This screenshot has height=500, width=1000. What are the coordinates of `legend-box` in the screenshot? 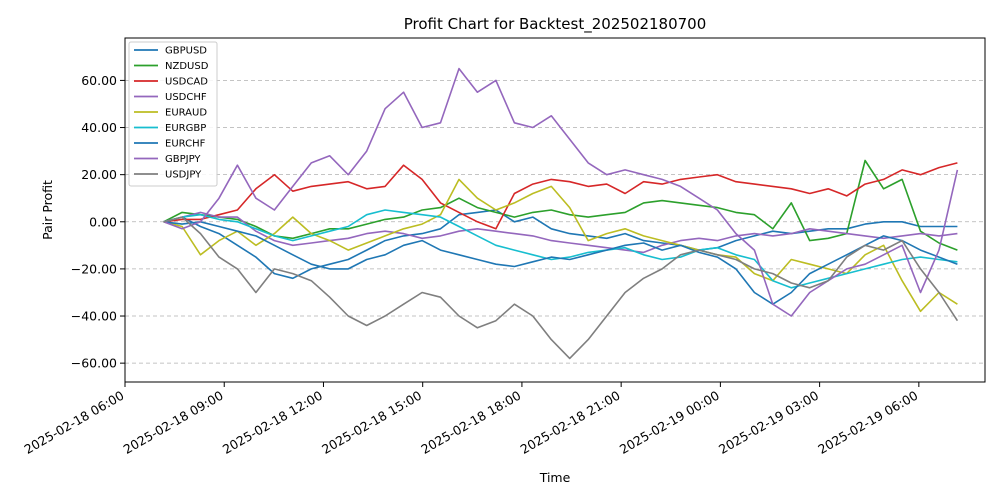 It's located at (173, 114).